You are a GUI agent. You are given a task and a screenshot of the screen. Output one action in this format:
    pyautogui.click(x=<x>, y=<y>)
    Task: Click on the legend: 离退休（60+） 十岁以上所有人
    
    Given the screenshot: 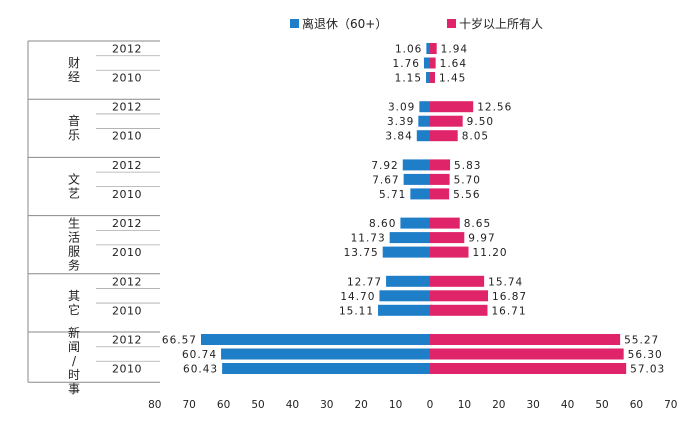 What is the action you would take?
    pyautogui.click(x=416, y=23)
    